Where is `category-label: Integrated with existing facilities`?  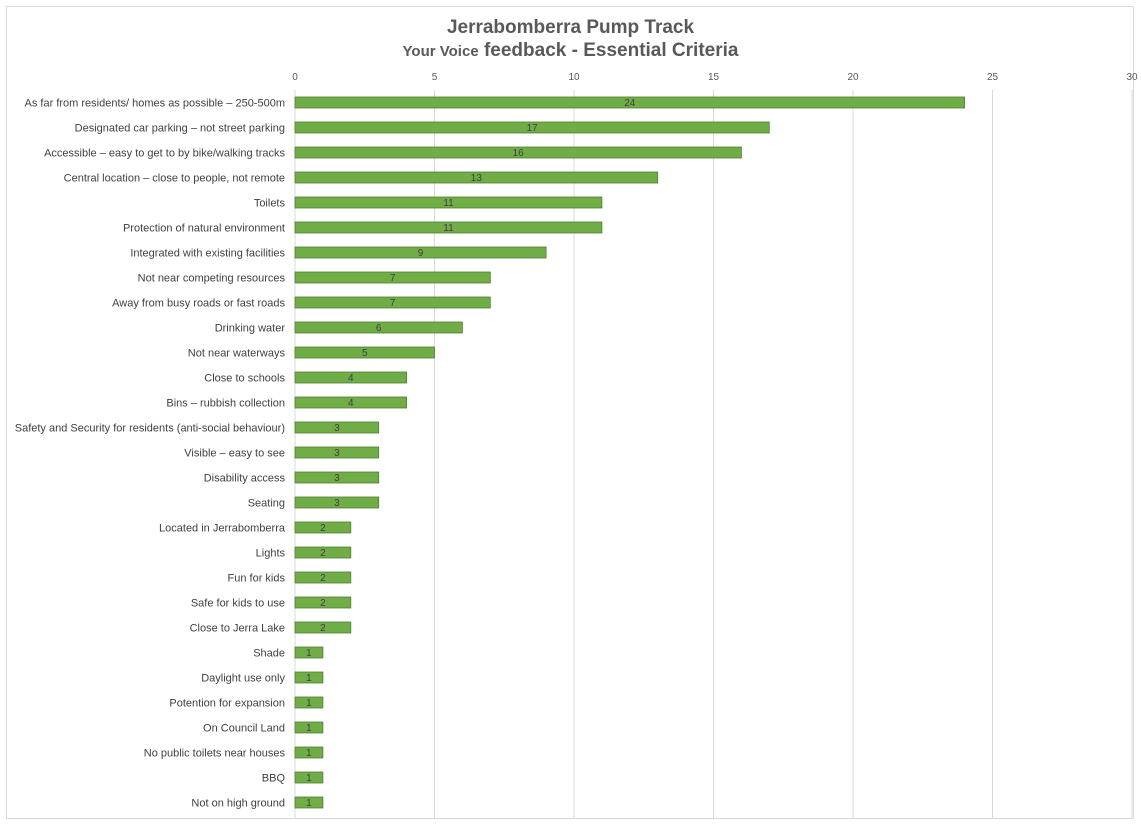
category-label: Integrated with existing facilities is located at coordinates (207, 254).